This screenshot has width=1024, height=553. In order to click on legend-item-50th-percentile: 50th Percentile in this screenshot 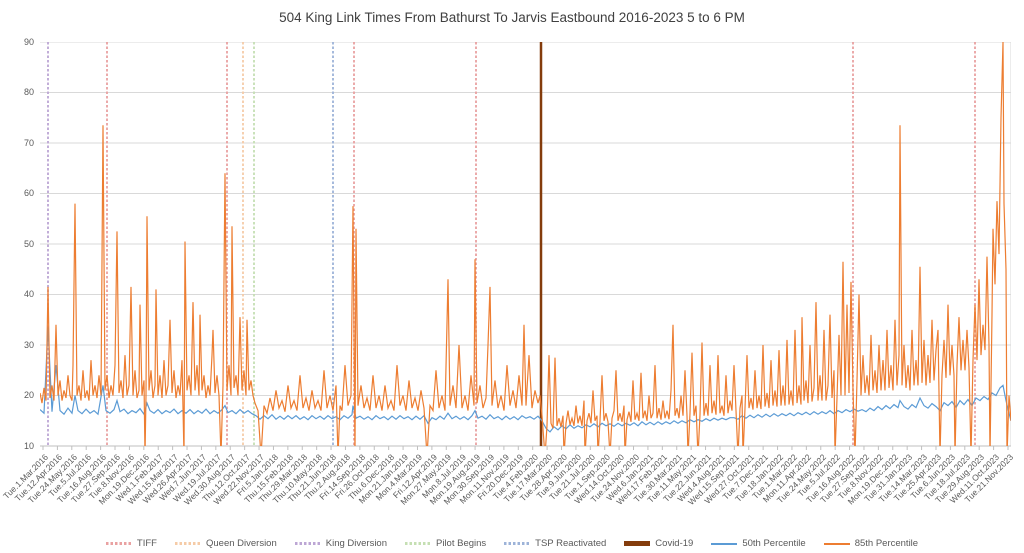, I will do `click(758, 543)`.